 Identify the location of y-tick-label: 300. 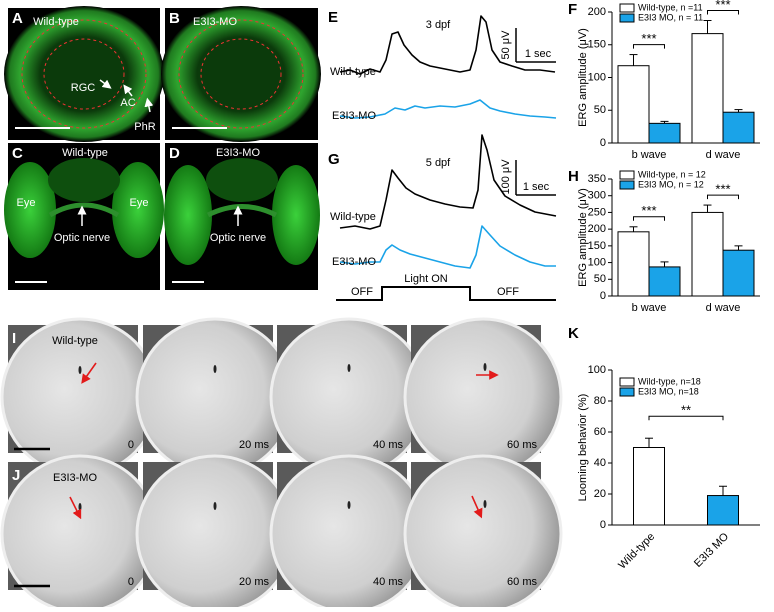
(597, 196).